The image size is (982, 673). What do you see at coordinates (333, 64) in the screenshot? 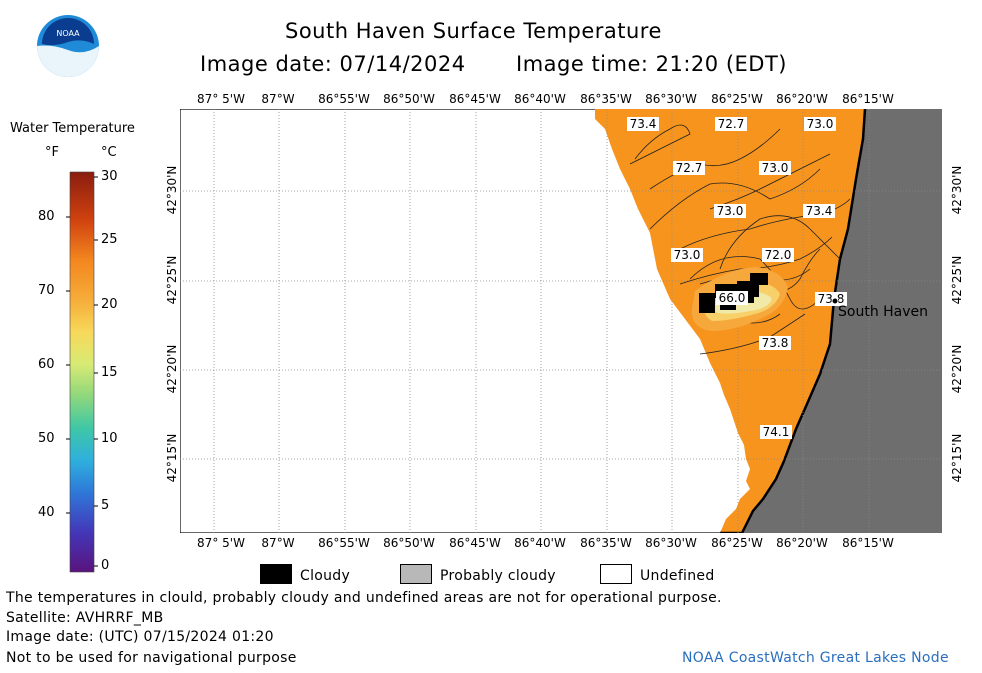
I see `image-date: Image date: 07/14/2024` at bounding box center [333, 64].